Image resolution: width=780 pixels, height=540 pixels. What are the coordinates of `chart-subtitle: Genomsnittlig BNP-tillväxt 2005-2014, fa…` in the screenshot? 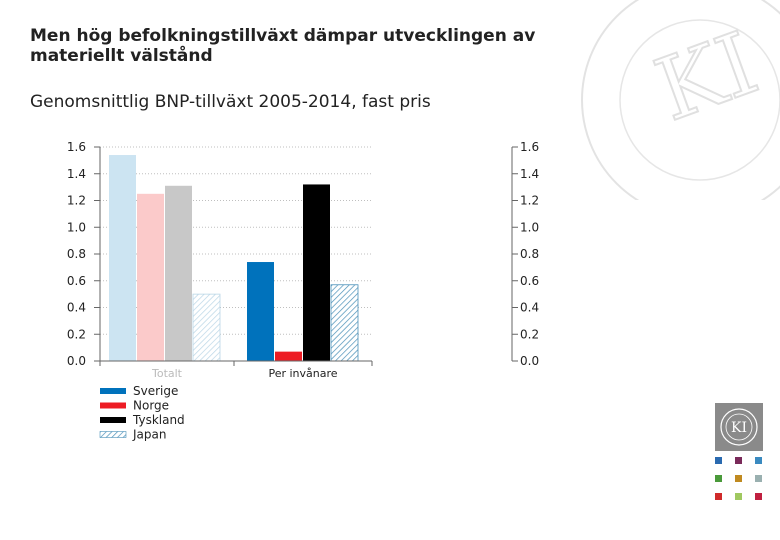 It's located at (230, 102).